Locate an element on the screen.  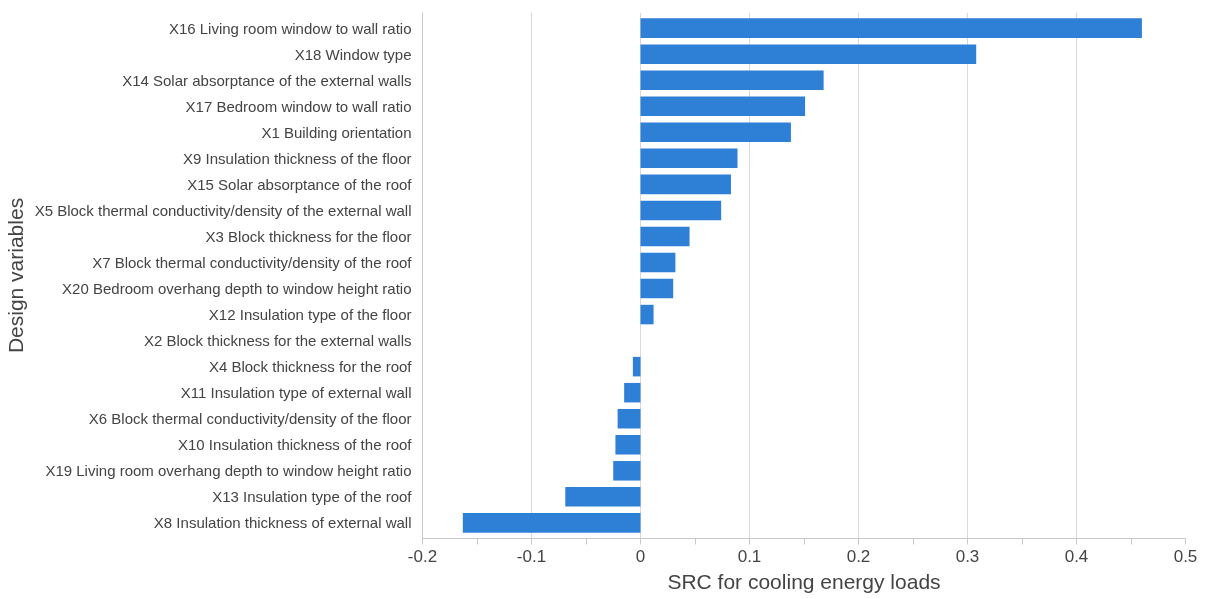
y-tick-label: X7 Block thermal conductivity/density of the roof is located at coordinates (252, 262).